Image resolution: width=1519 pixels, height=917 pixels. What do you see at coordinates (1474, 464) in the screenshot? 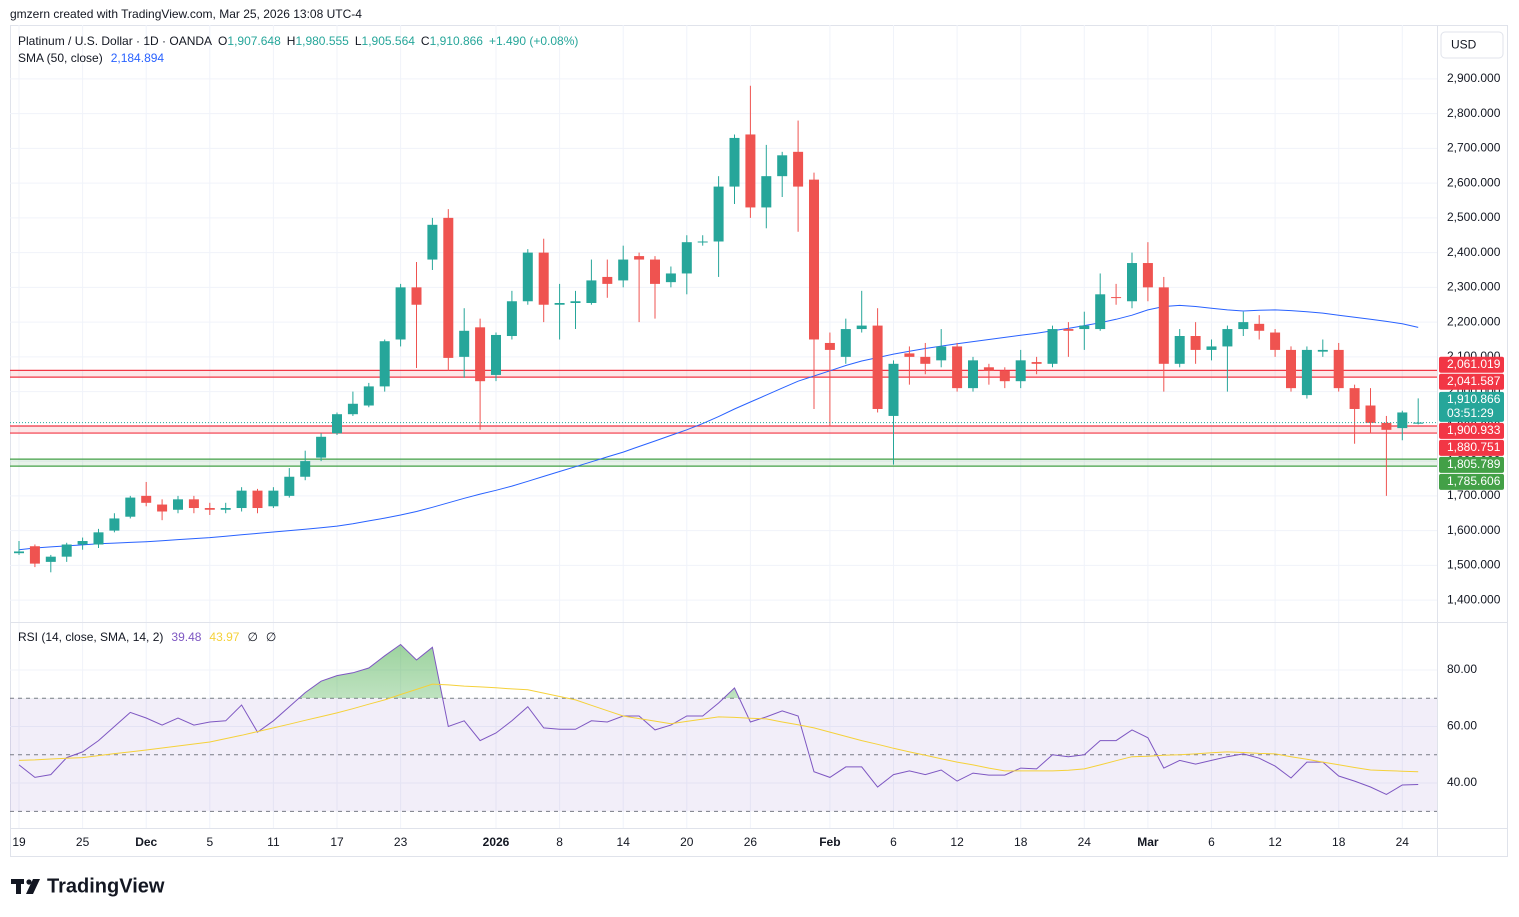
I see `price-axis-label: 1,805.789` at bounding box center [1474, 464].